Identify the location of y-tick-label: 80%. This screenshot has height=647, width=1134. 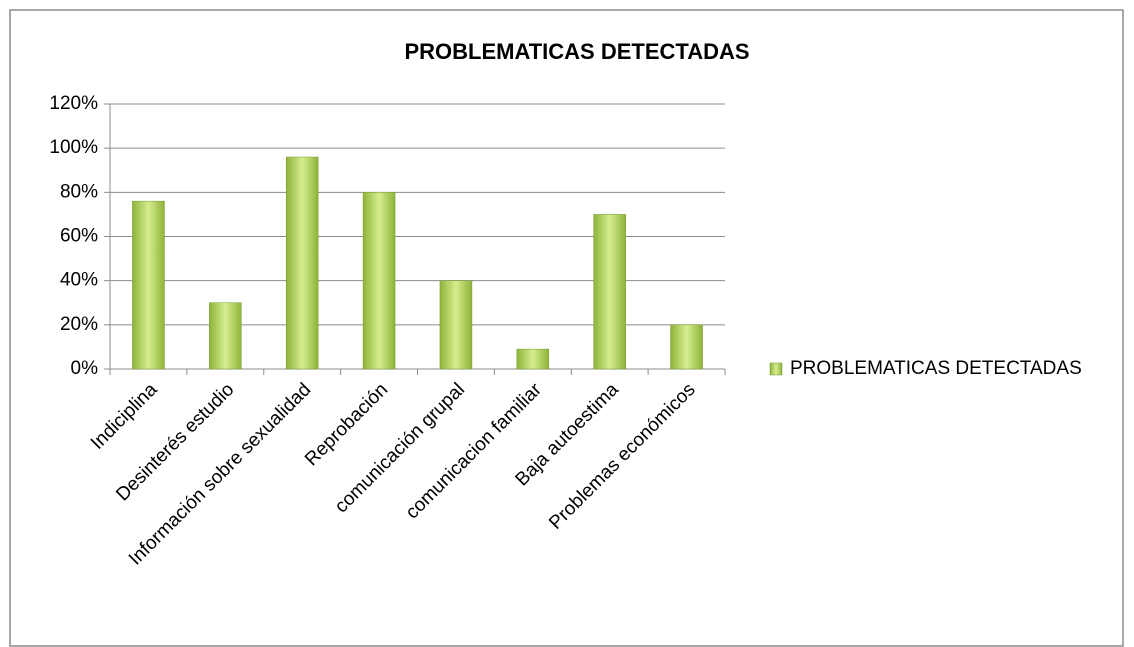
(79, 191).